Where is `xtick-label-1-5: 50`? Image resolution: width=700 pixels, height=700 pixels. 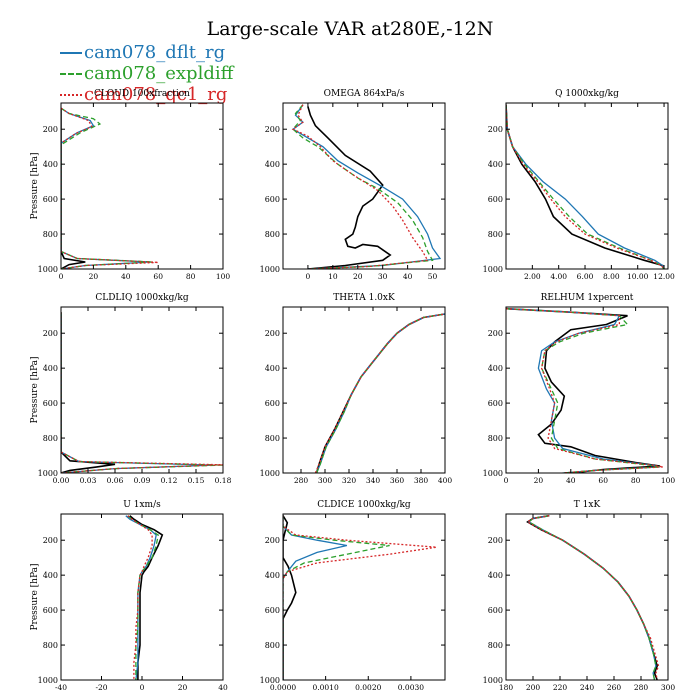 xtick-label-1-5: 50 is located at coordinates (433, 276).